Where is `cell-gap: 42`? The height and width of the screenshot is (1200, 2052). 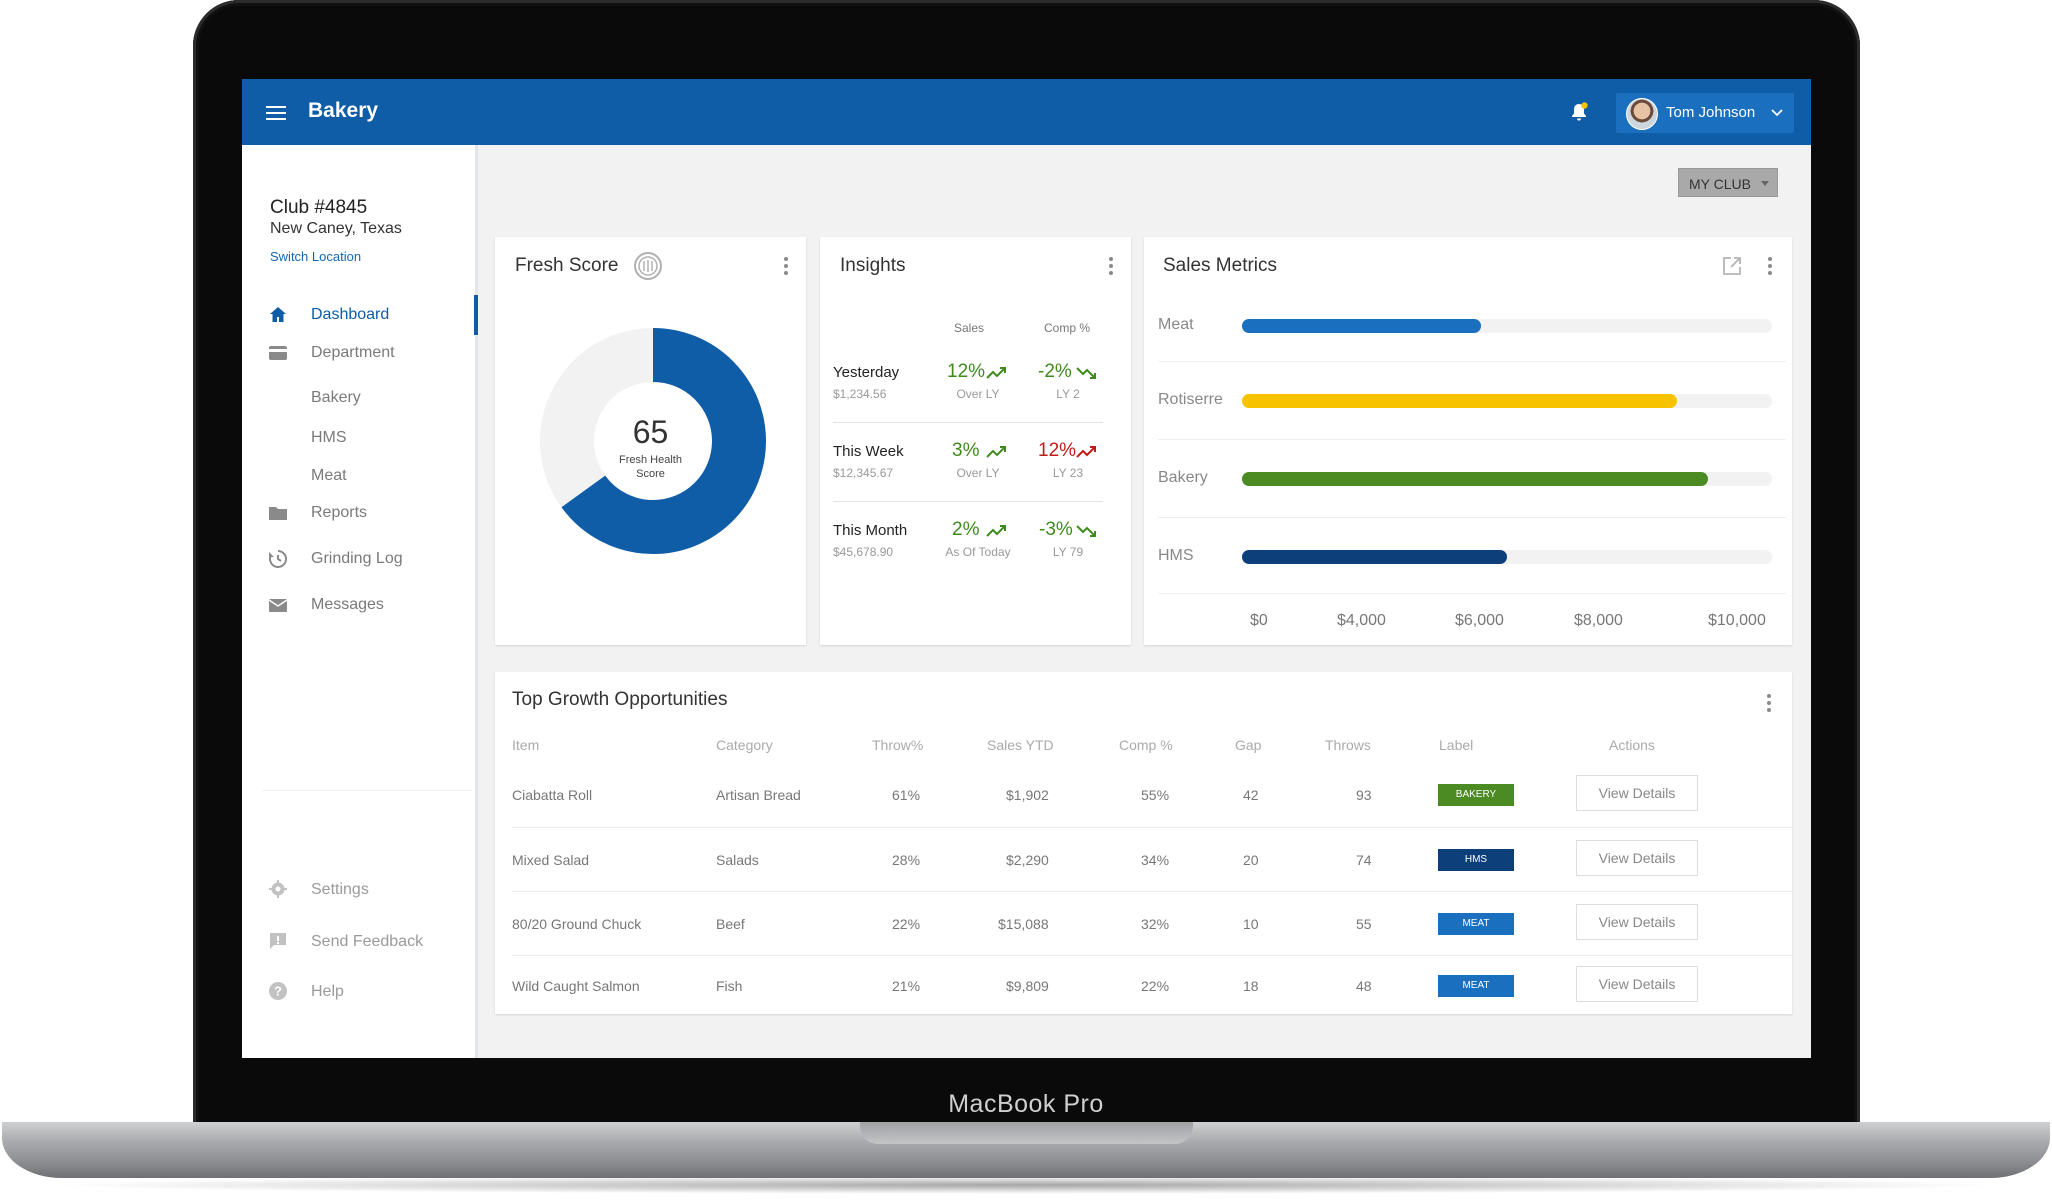 cell-gap: 42 is located at coordinates (1251, 795).